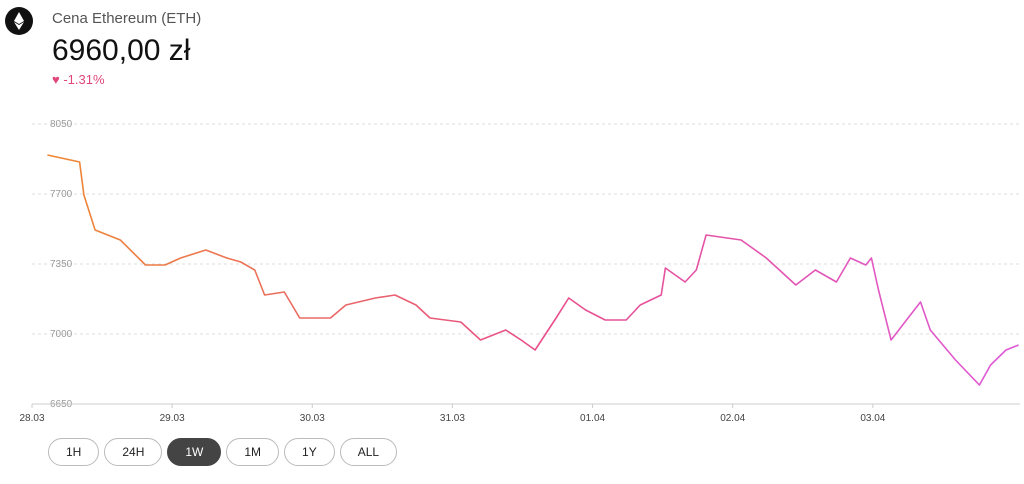  What do you see at coordinates (61, 264) in the screenshot?
I see `y-tick-label: 7350` at bounding box center [61, 264].